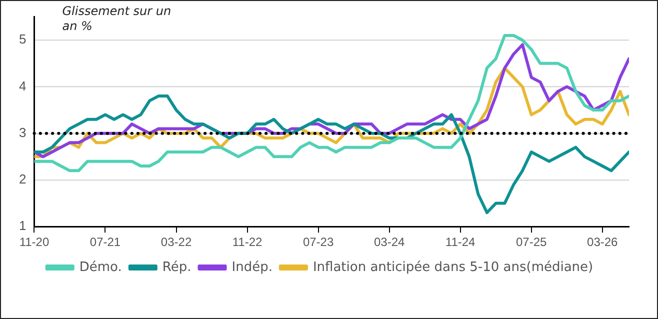 The image size is (658, 319). Describe the element at coordinates (34, 242) in the screenshot. I see `x-tick-label: 11-20` at that location.